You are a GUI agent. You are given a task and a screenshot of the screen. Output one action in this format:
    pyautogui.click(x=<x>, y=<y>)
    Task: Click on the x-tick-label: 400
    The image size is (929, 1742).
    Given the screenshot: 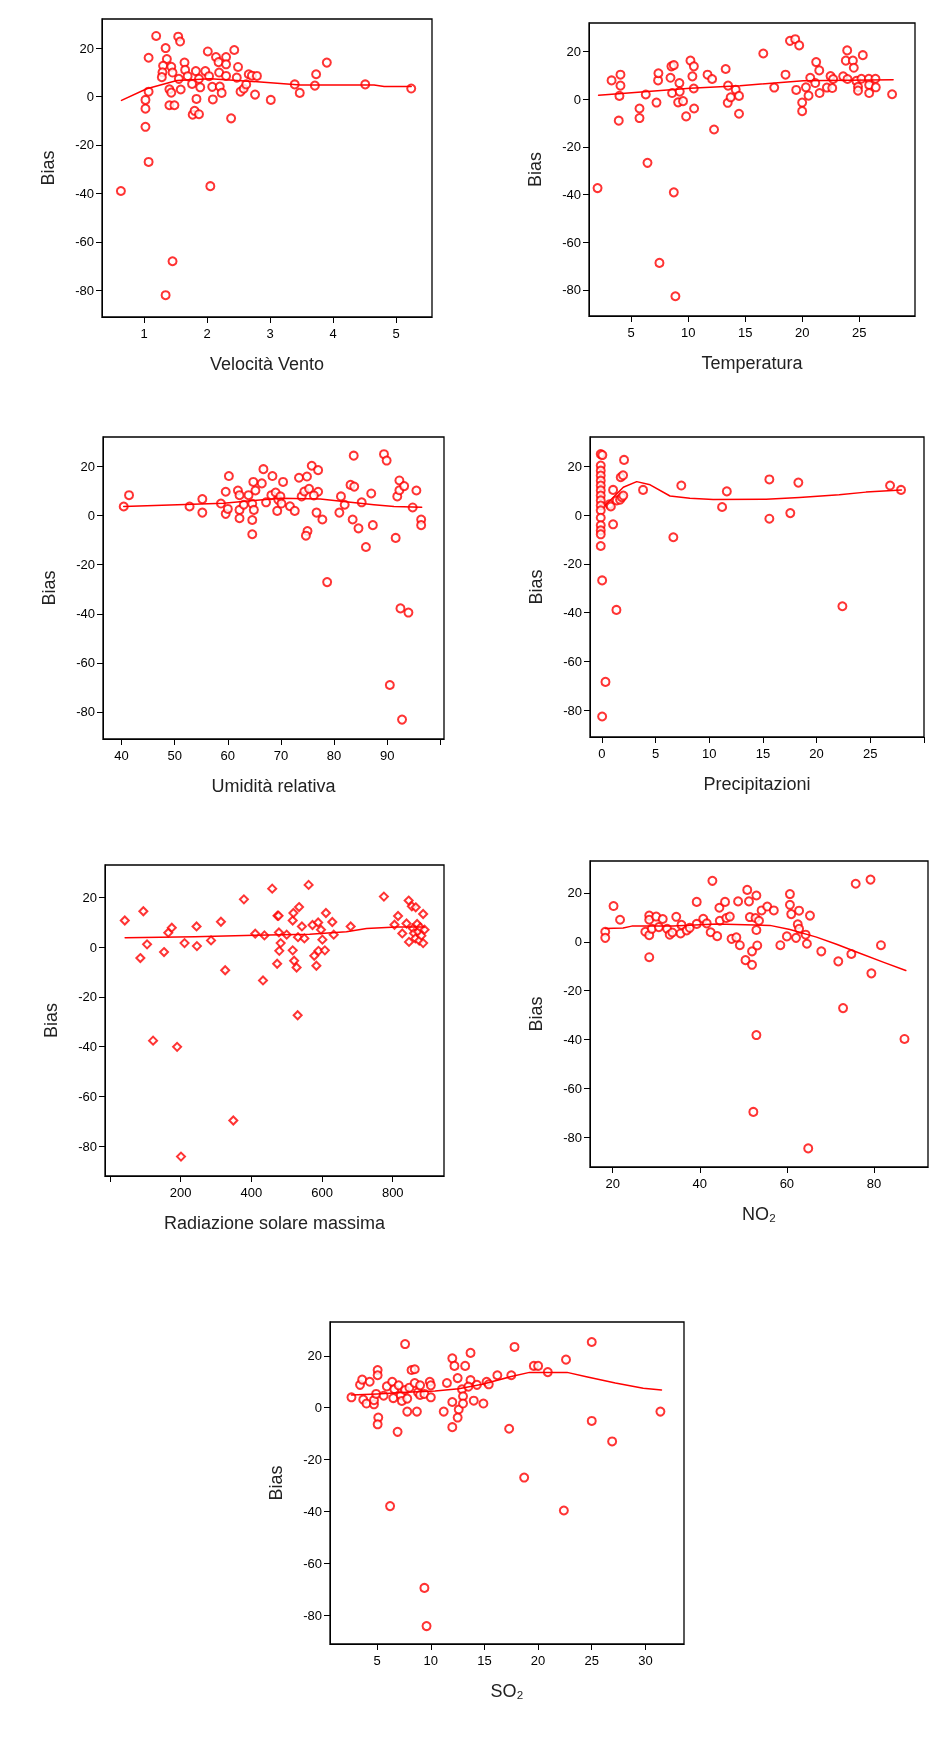 What is the action you would take?
    pyautogui.click(x=251, y=1192)
    